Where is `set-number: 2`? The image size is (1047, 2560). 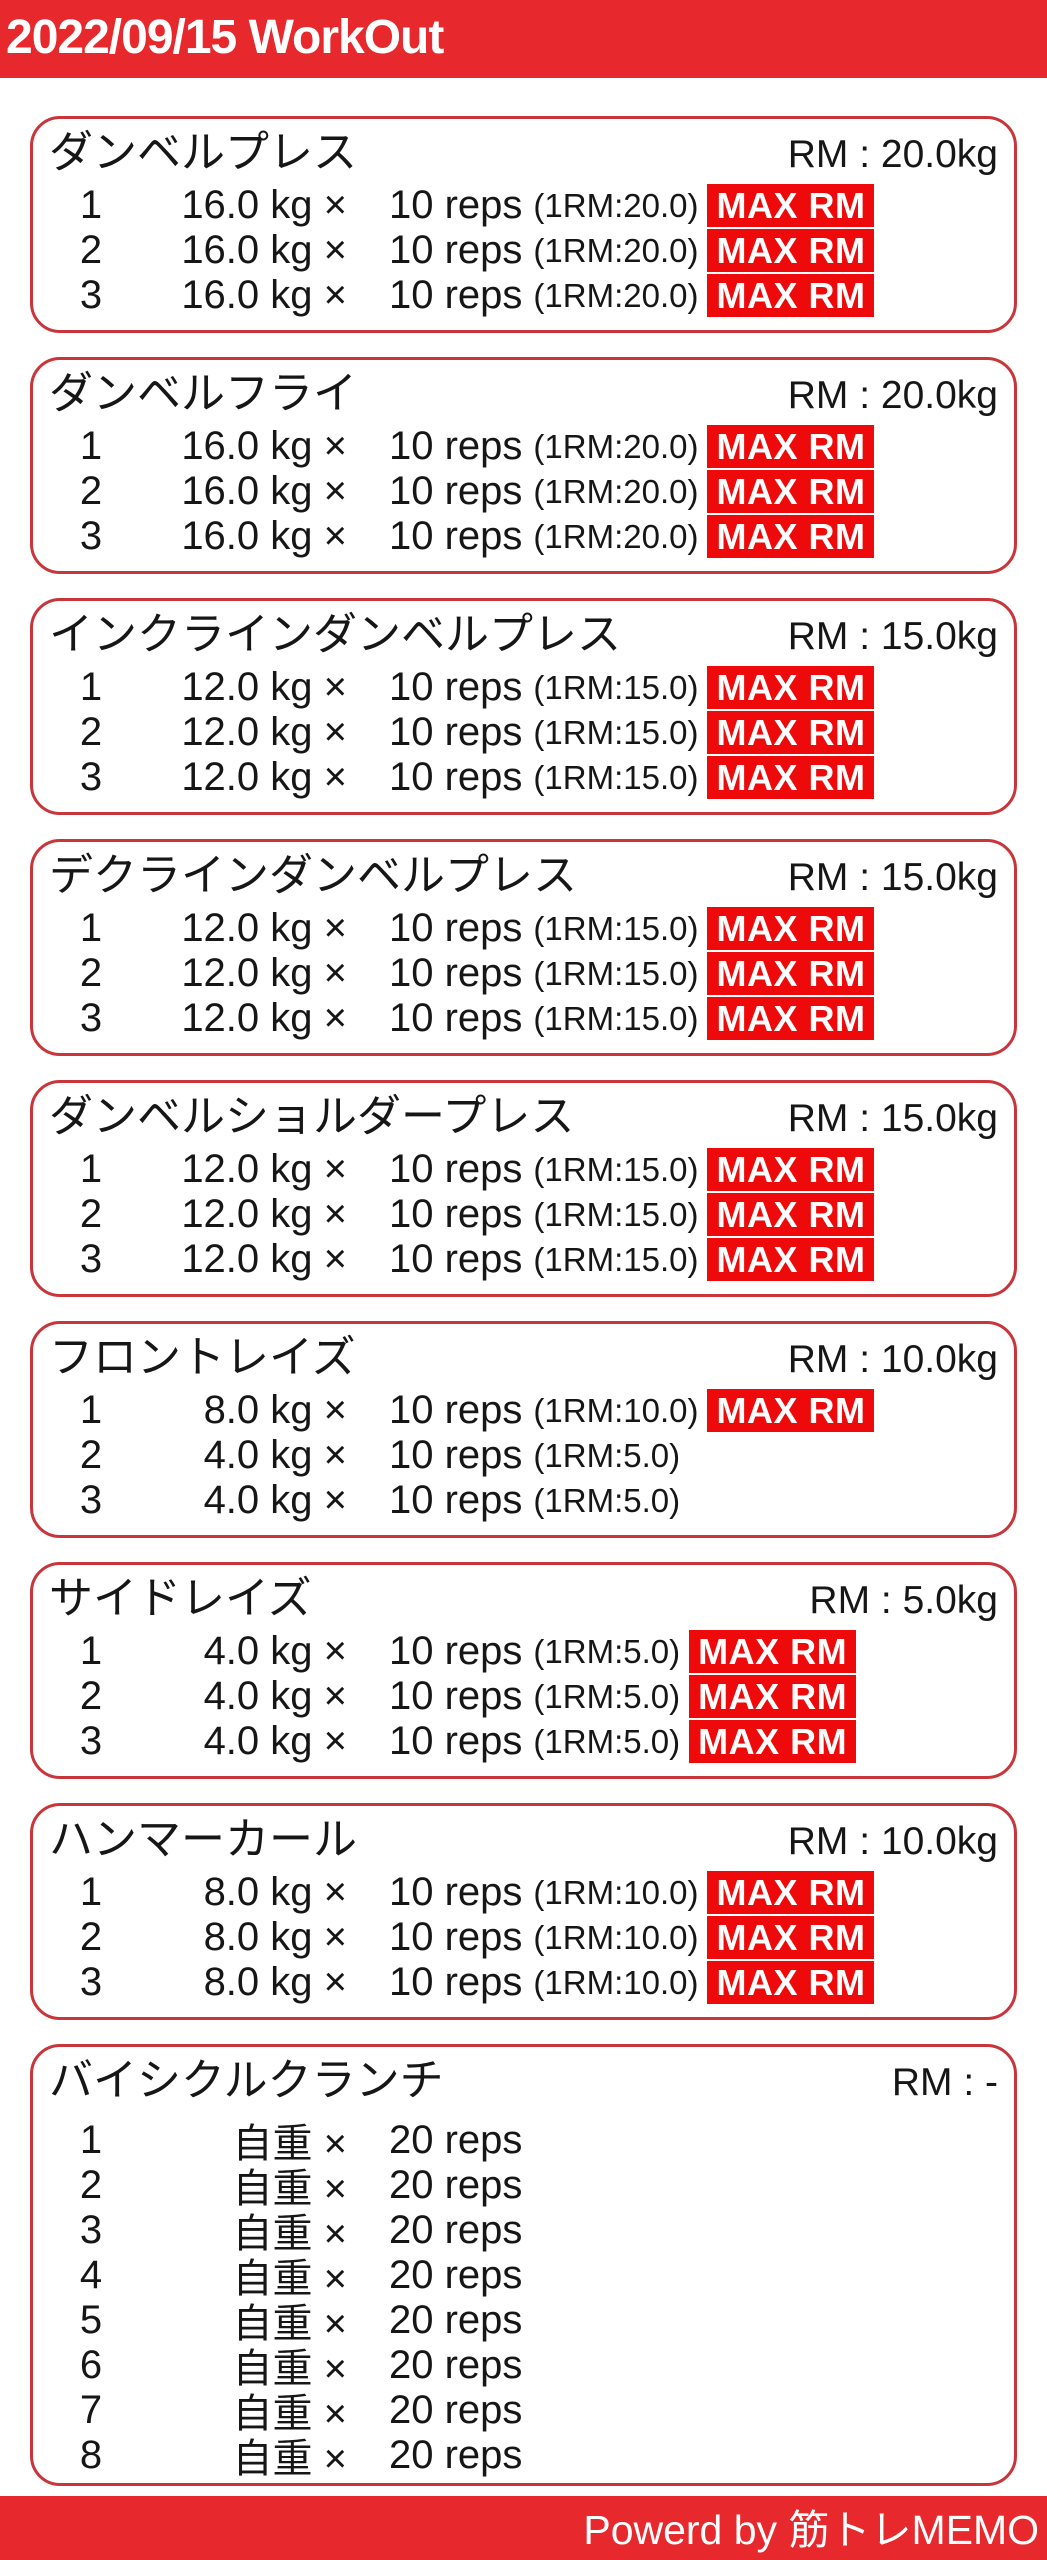
set-number: 2 is located at coordinates (91, 1696).